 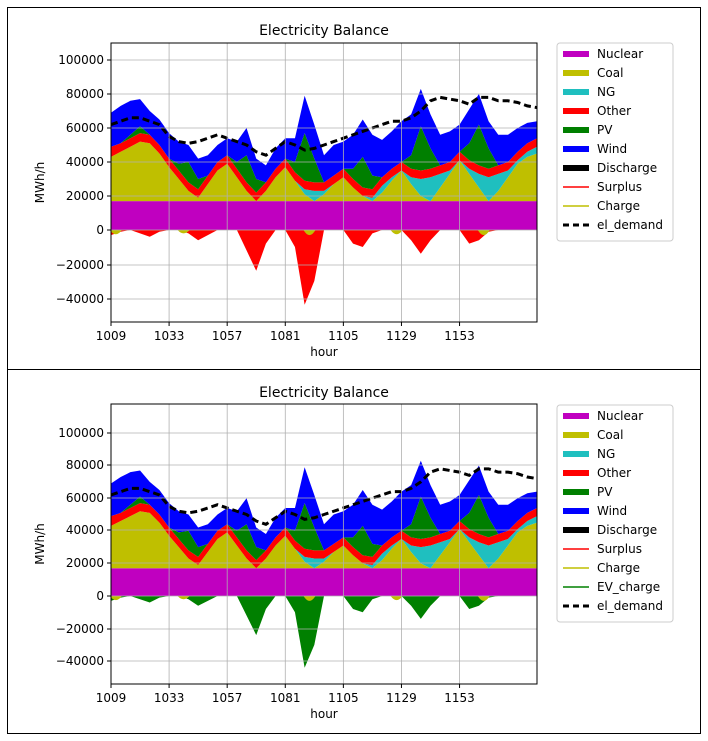 What do you see at coordinates (324, 267) in the screenshot?
I see `area-surplus` at bounding box center [324, 267].